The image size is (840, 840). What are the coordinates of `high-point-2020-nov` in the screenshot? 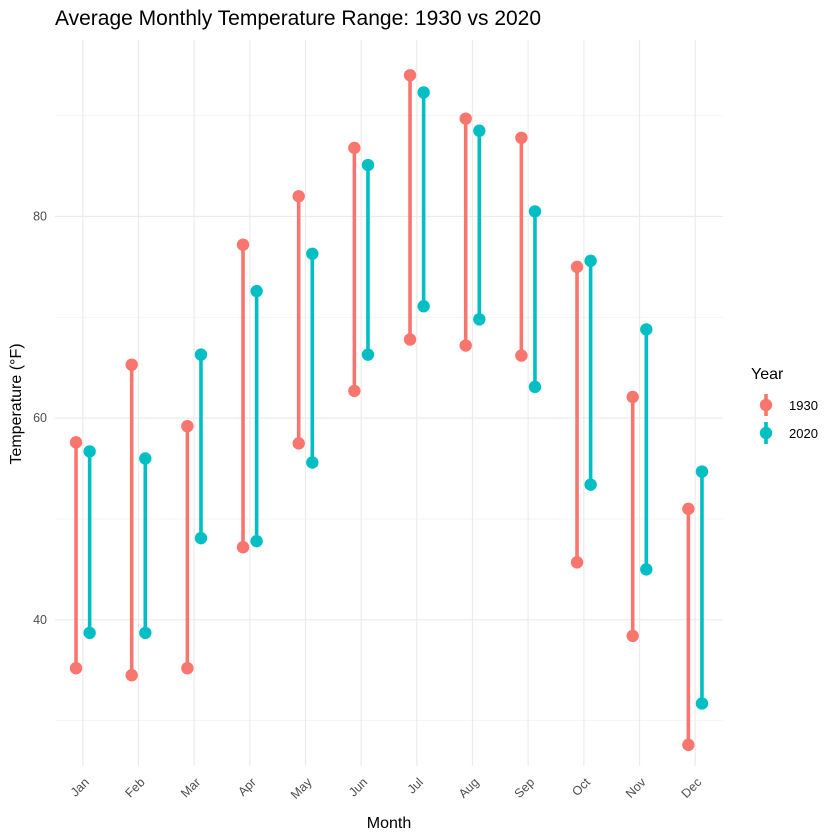 It's located at (646, 329).